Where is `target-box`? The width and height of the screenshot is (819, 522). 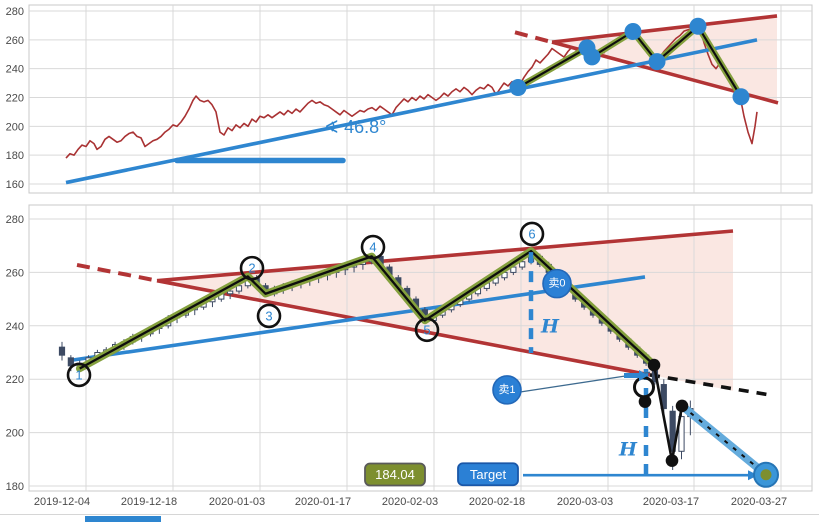 target-box is located at coordinates (488, 474).